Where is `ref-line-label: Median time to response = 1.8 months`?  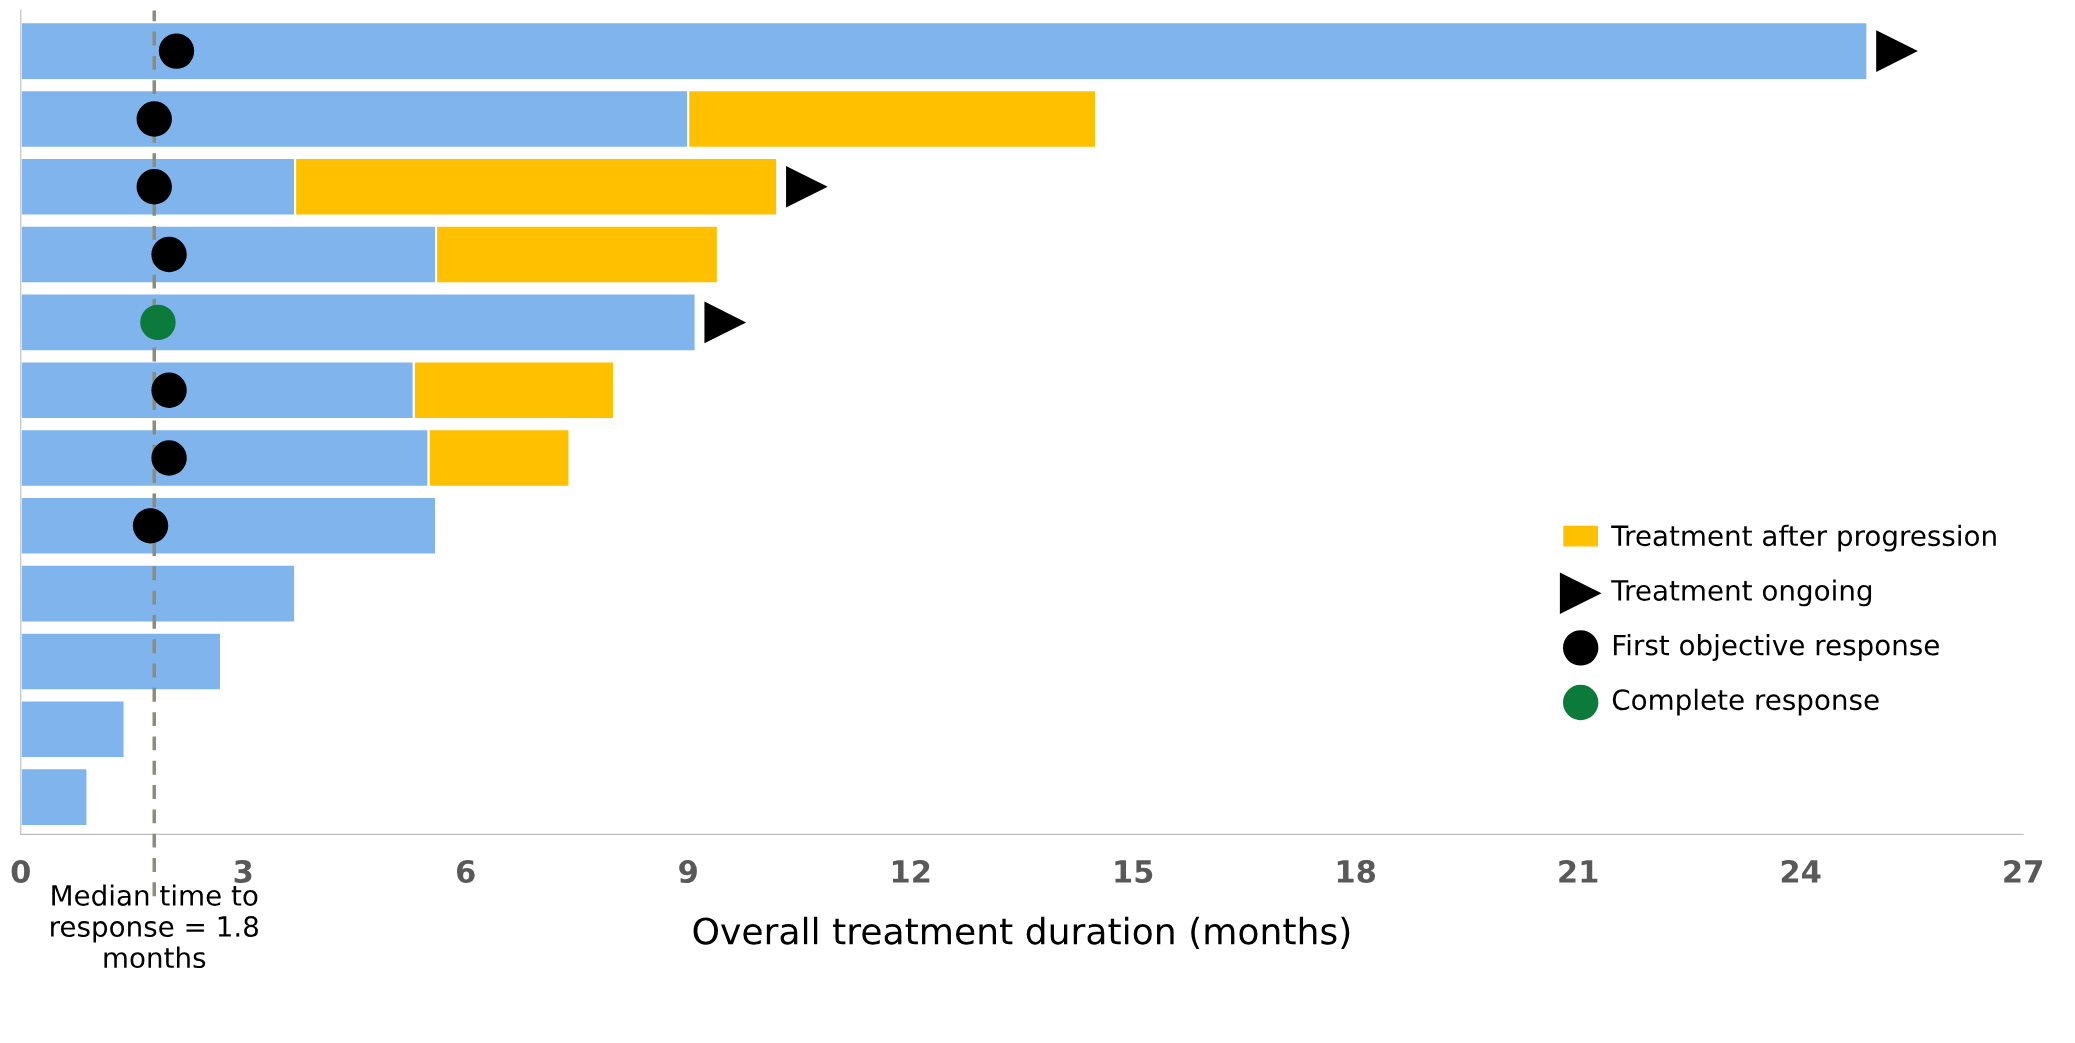 ref-line-label: Median time to response = 1.8 months is located at coordinates (154, 926).